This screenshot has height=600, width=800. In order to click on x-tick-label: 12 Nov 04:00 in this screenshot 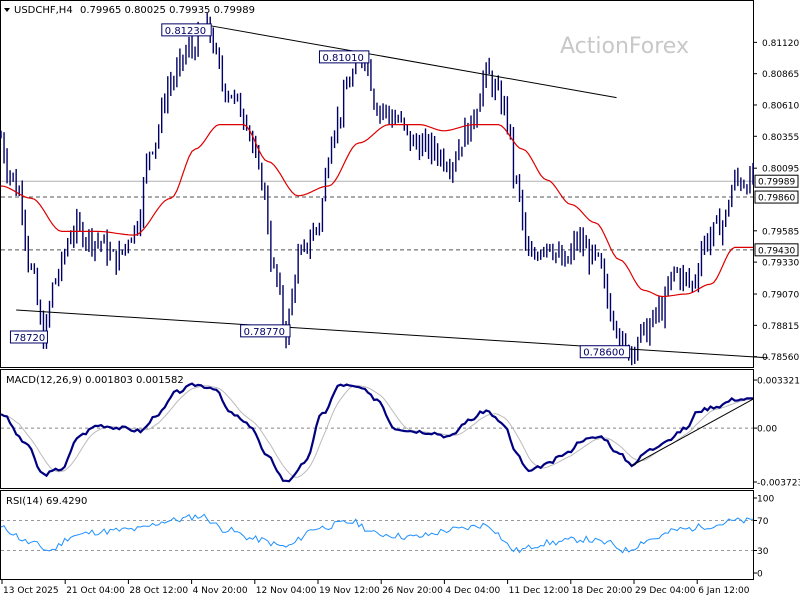, I will do `click(286, 591)`.